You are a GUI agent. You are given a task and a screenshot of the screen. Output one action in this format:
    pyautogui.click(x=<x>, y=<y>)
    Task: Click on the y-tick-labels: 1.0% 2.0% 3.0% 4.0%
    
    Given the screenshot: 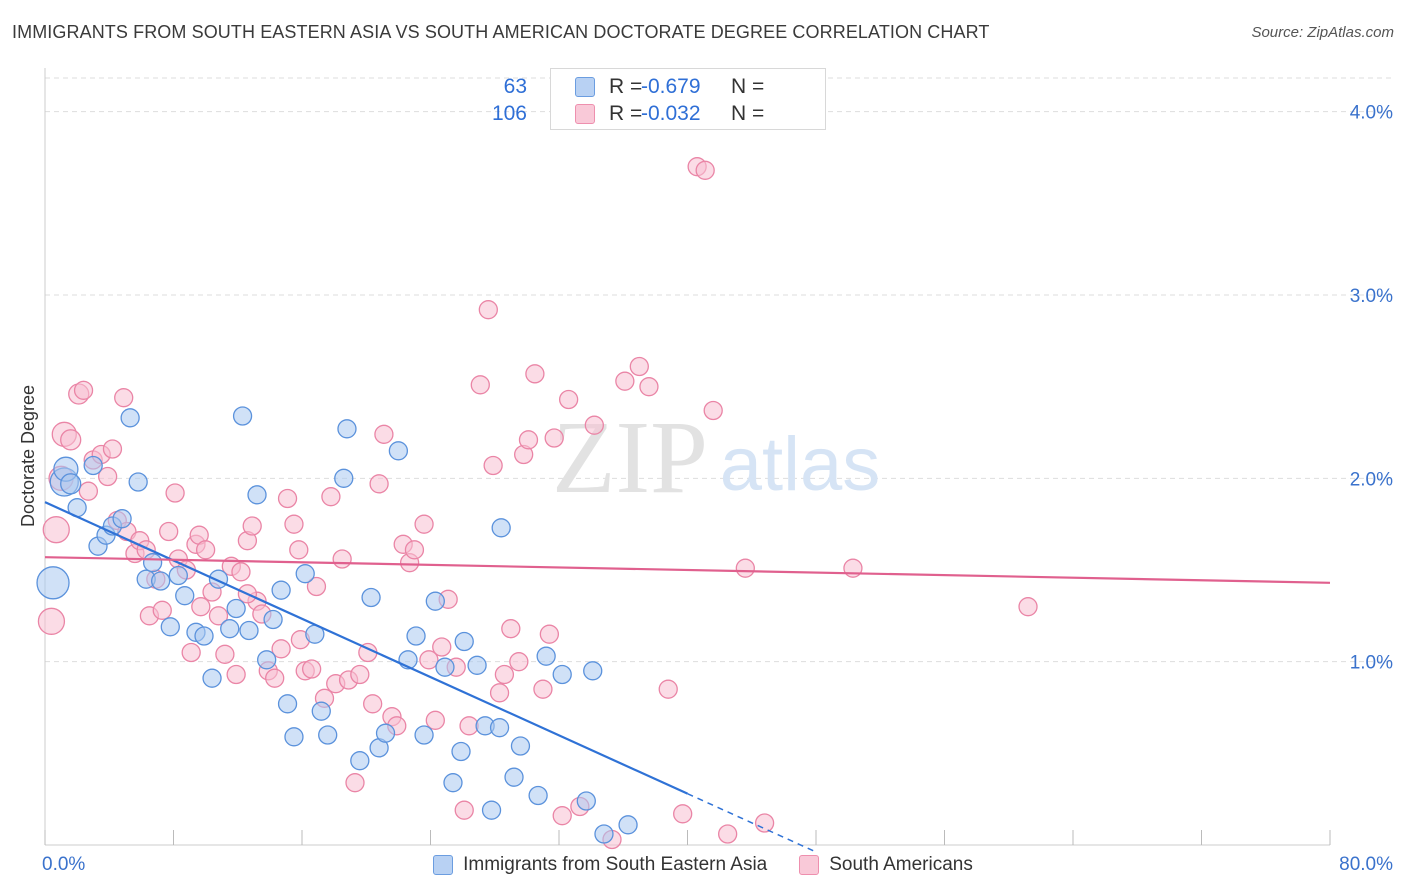 What is the action you would take?
    pyautogui.click(x=1371, y=388)
    